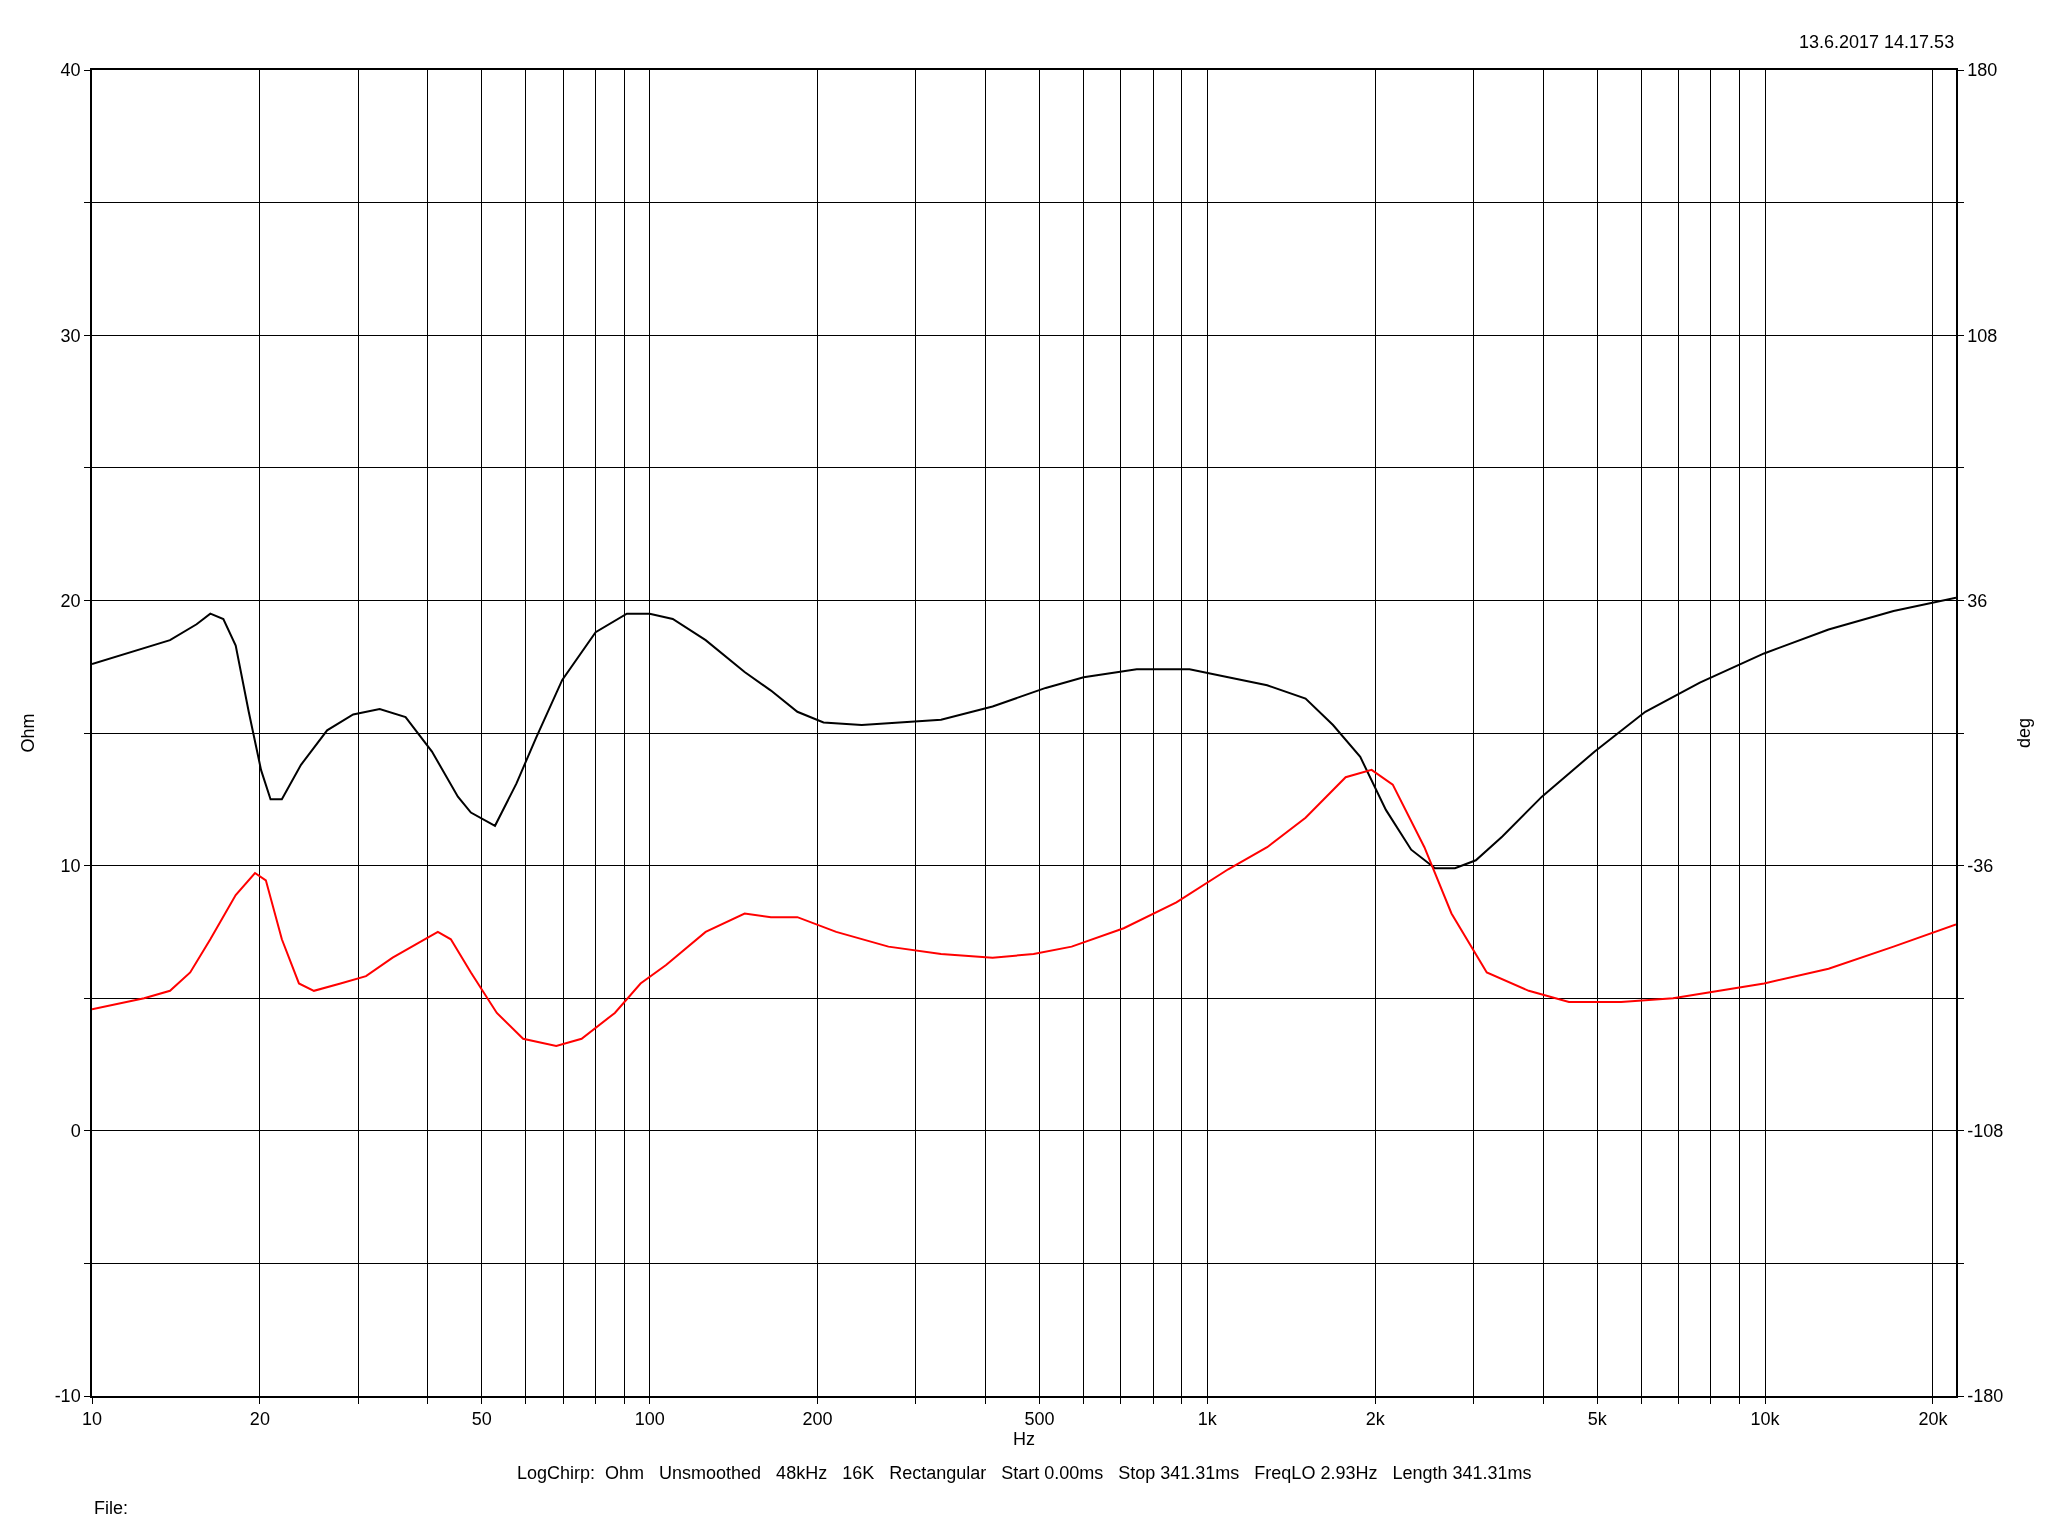  What do you see at coordinates (817, 1419) in the screenshot?
I see `x-tick-label: 200` at bounding box center [817, 1419].